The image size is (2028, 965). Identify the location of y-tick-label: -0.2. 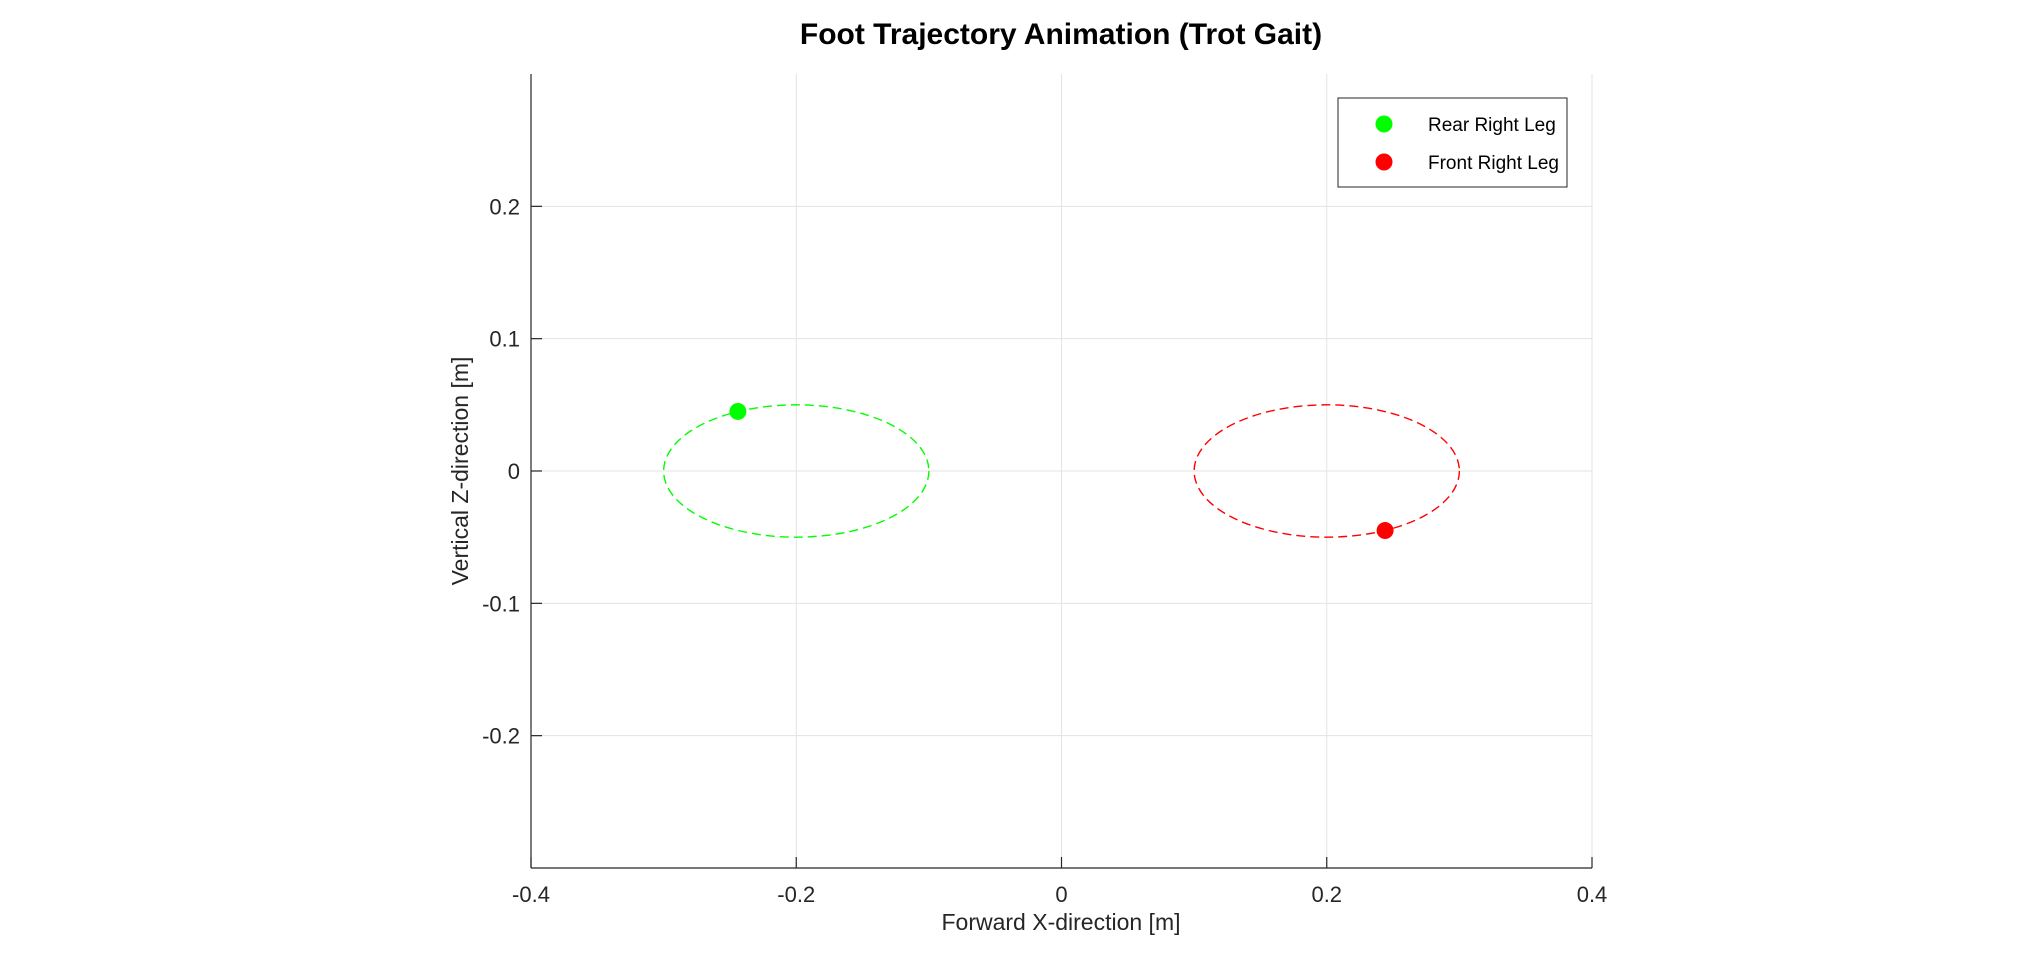
(501, 736).